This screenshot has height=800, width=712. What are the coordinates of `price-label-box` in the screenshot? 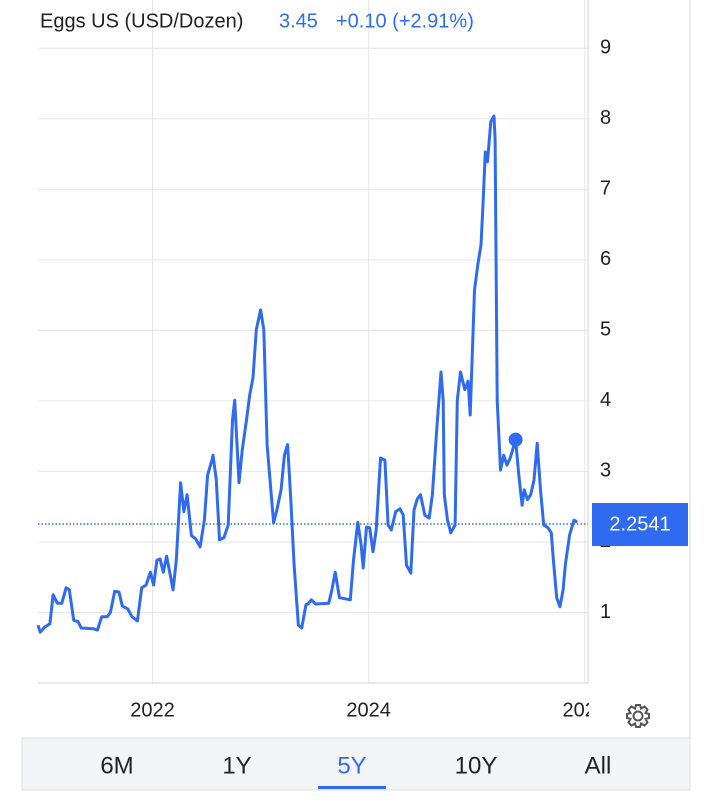 It's located at (640, 525).